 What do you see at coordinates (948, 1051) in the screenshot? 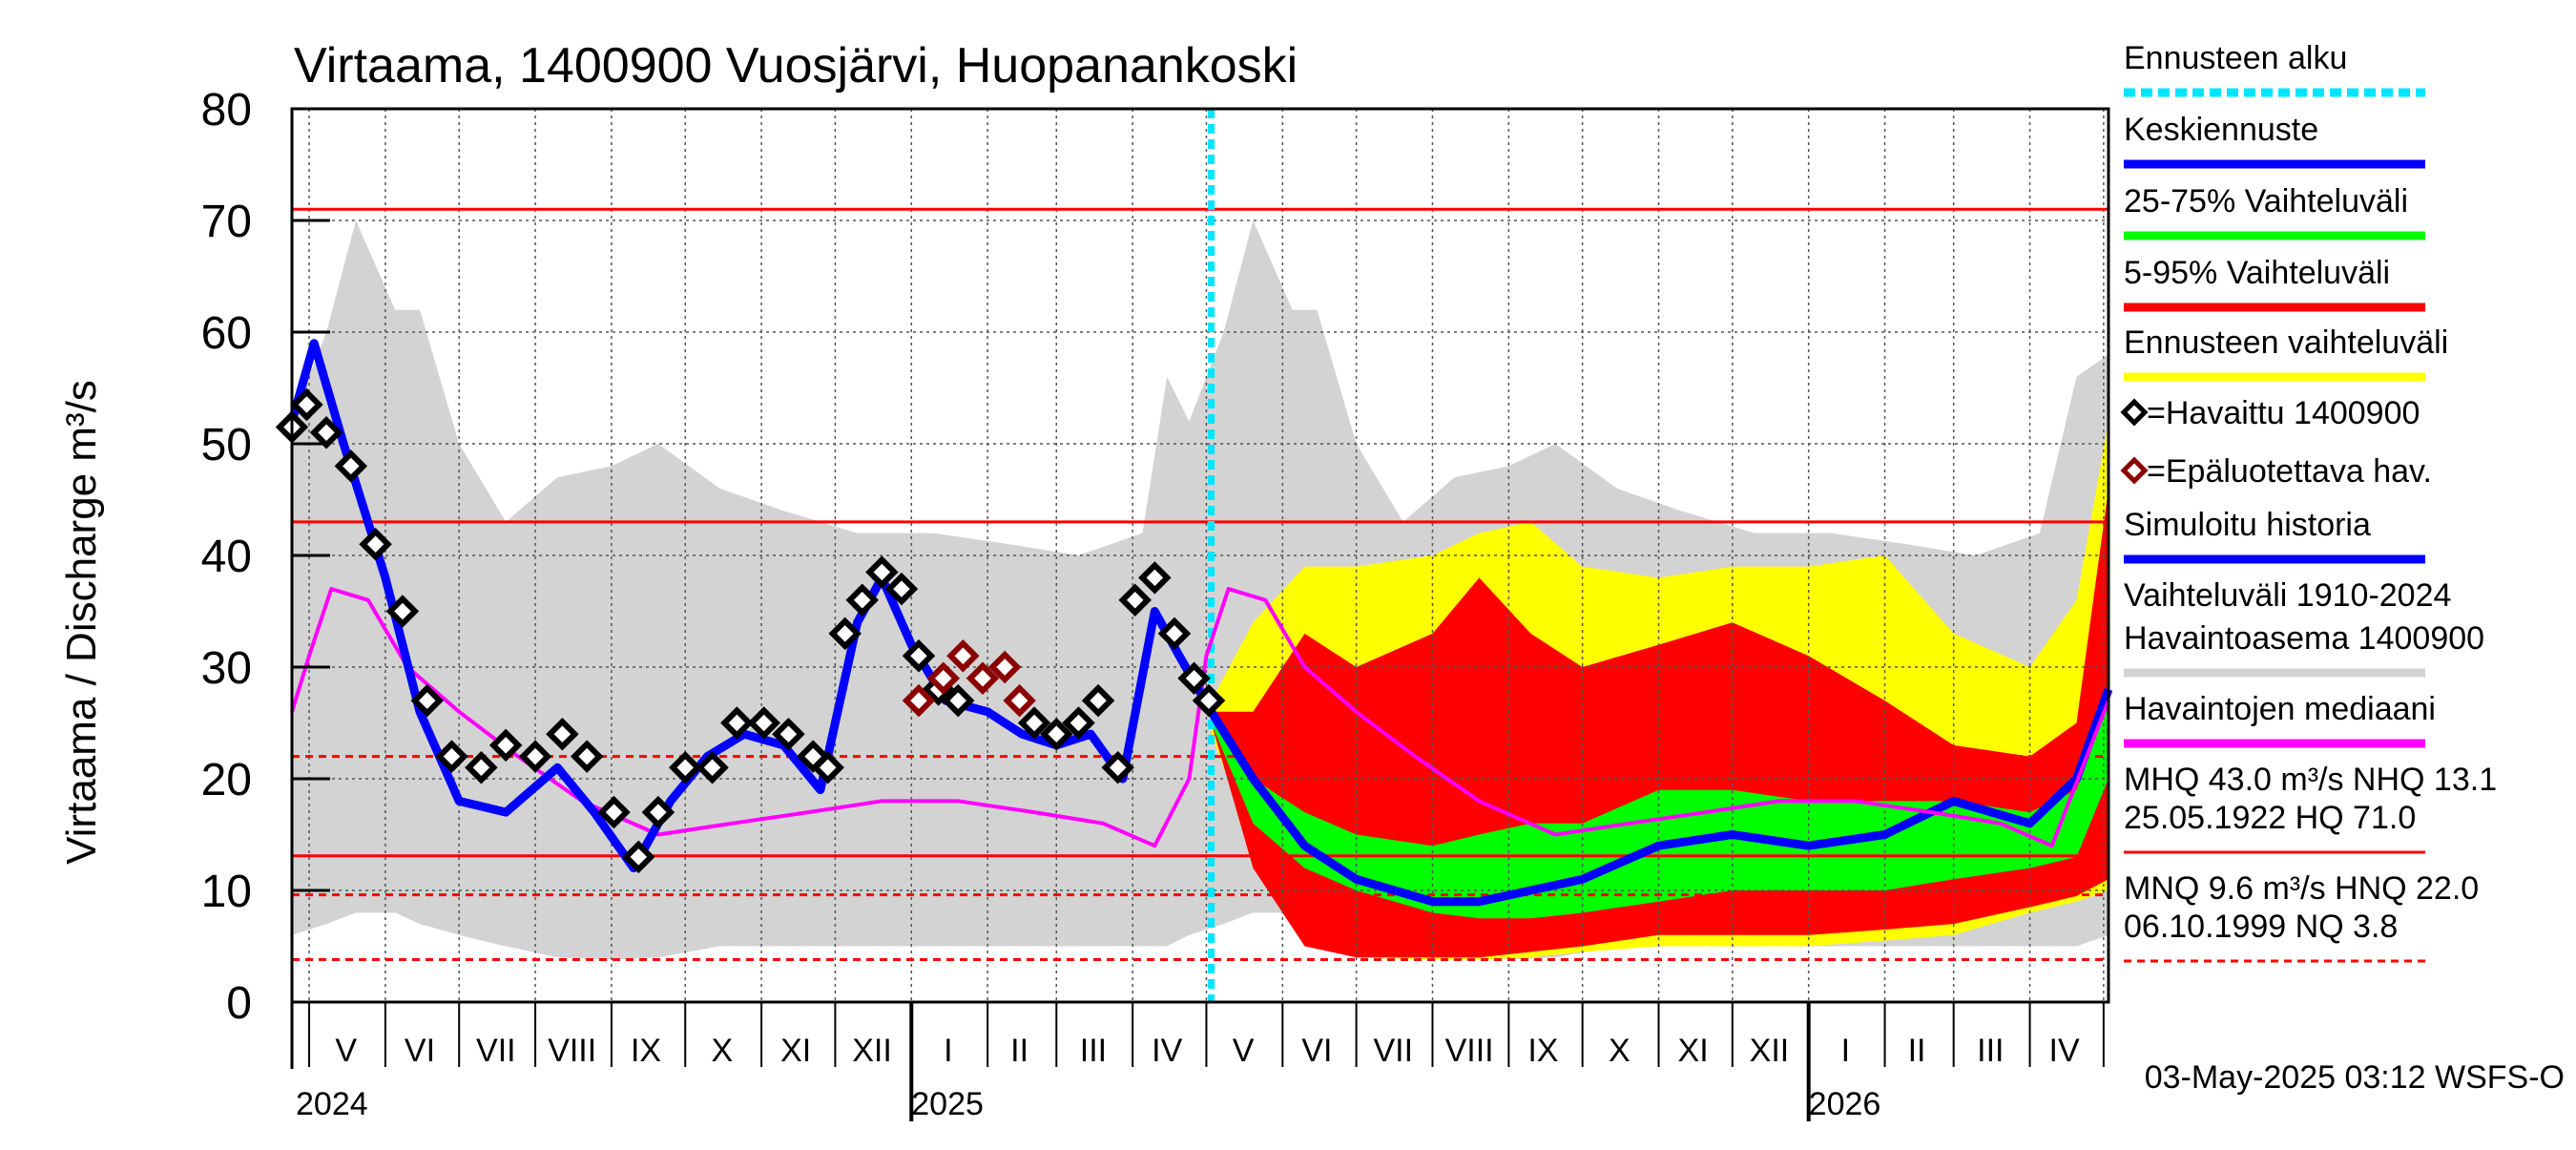
I see `month-label-8: I` at bounding box center [948, 1051].